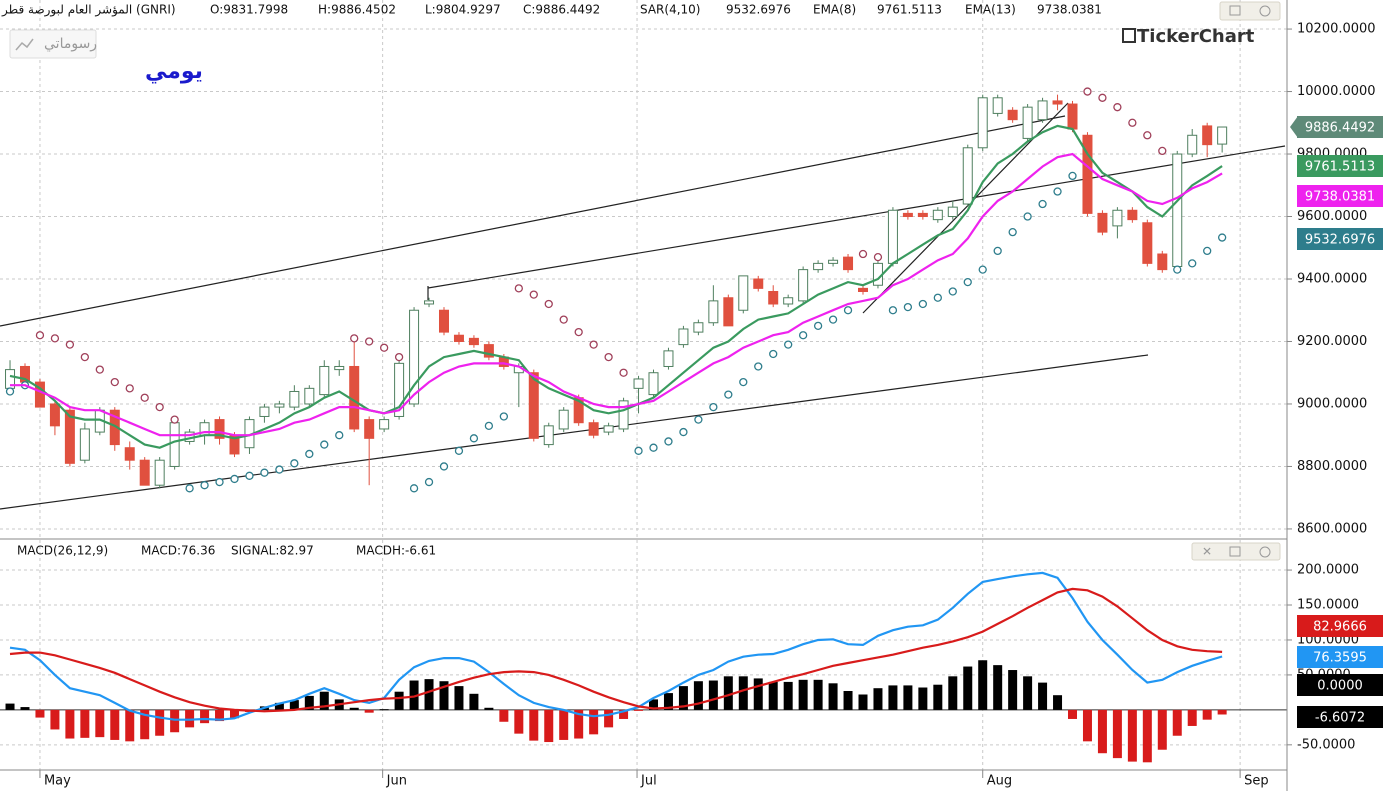 Image resolution: width=1387 pixels, height=791 pixels. What do you see at coordinates (1340, 167) in the screenshot?
I see `value-badge-label: 9761.5113` at bounding box center [1340, 167].